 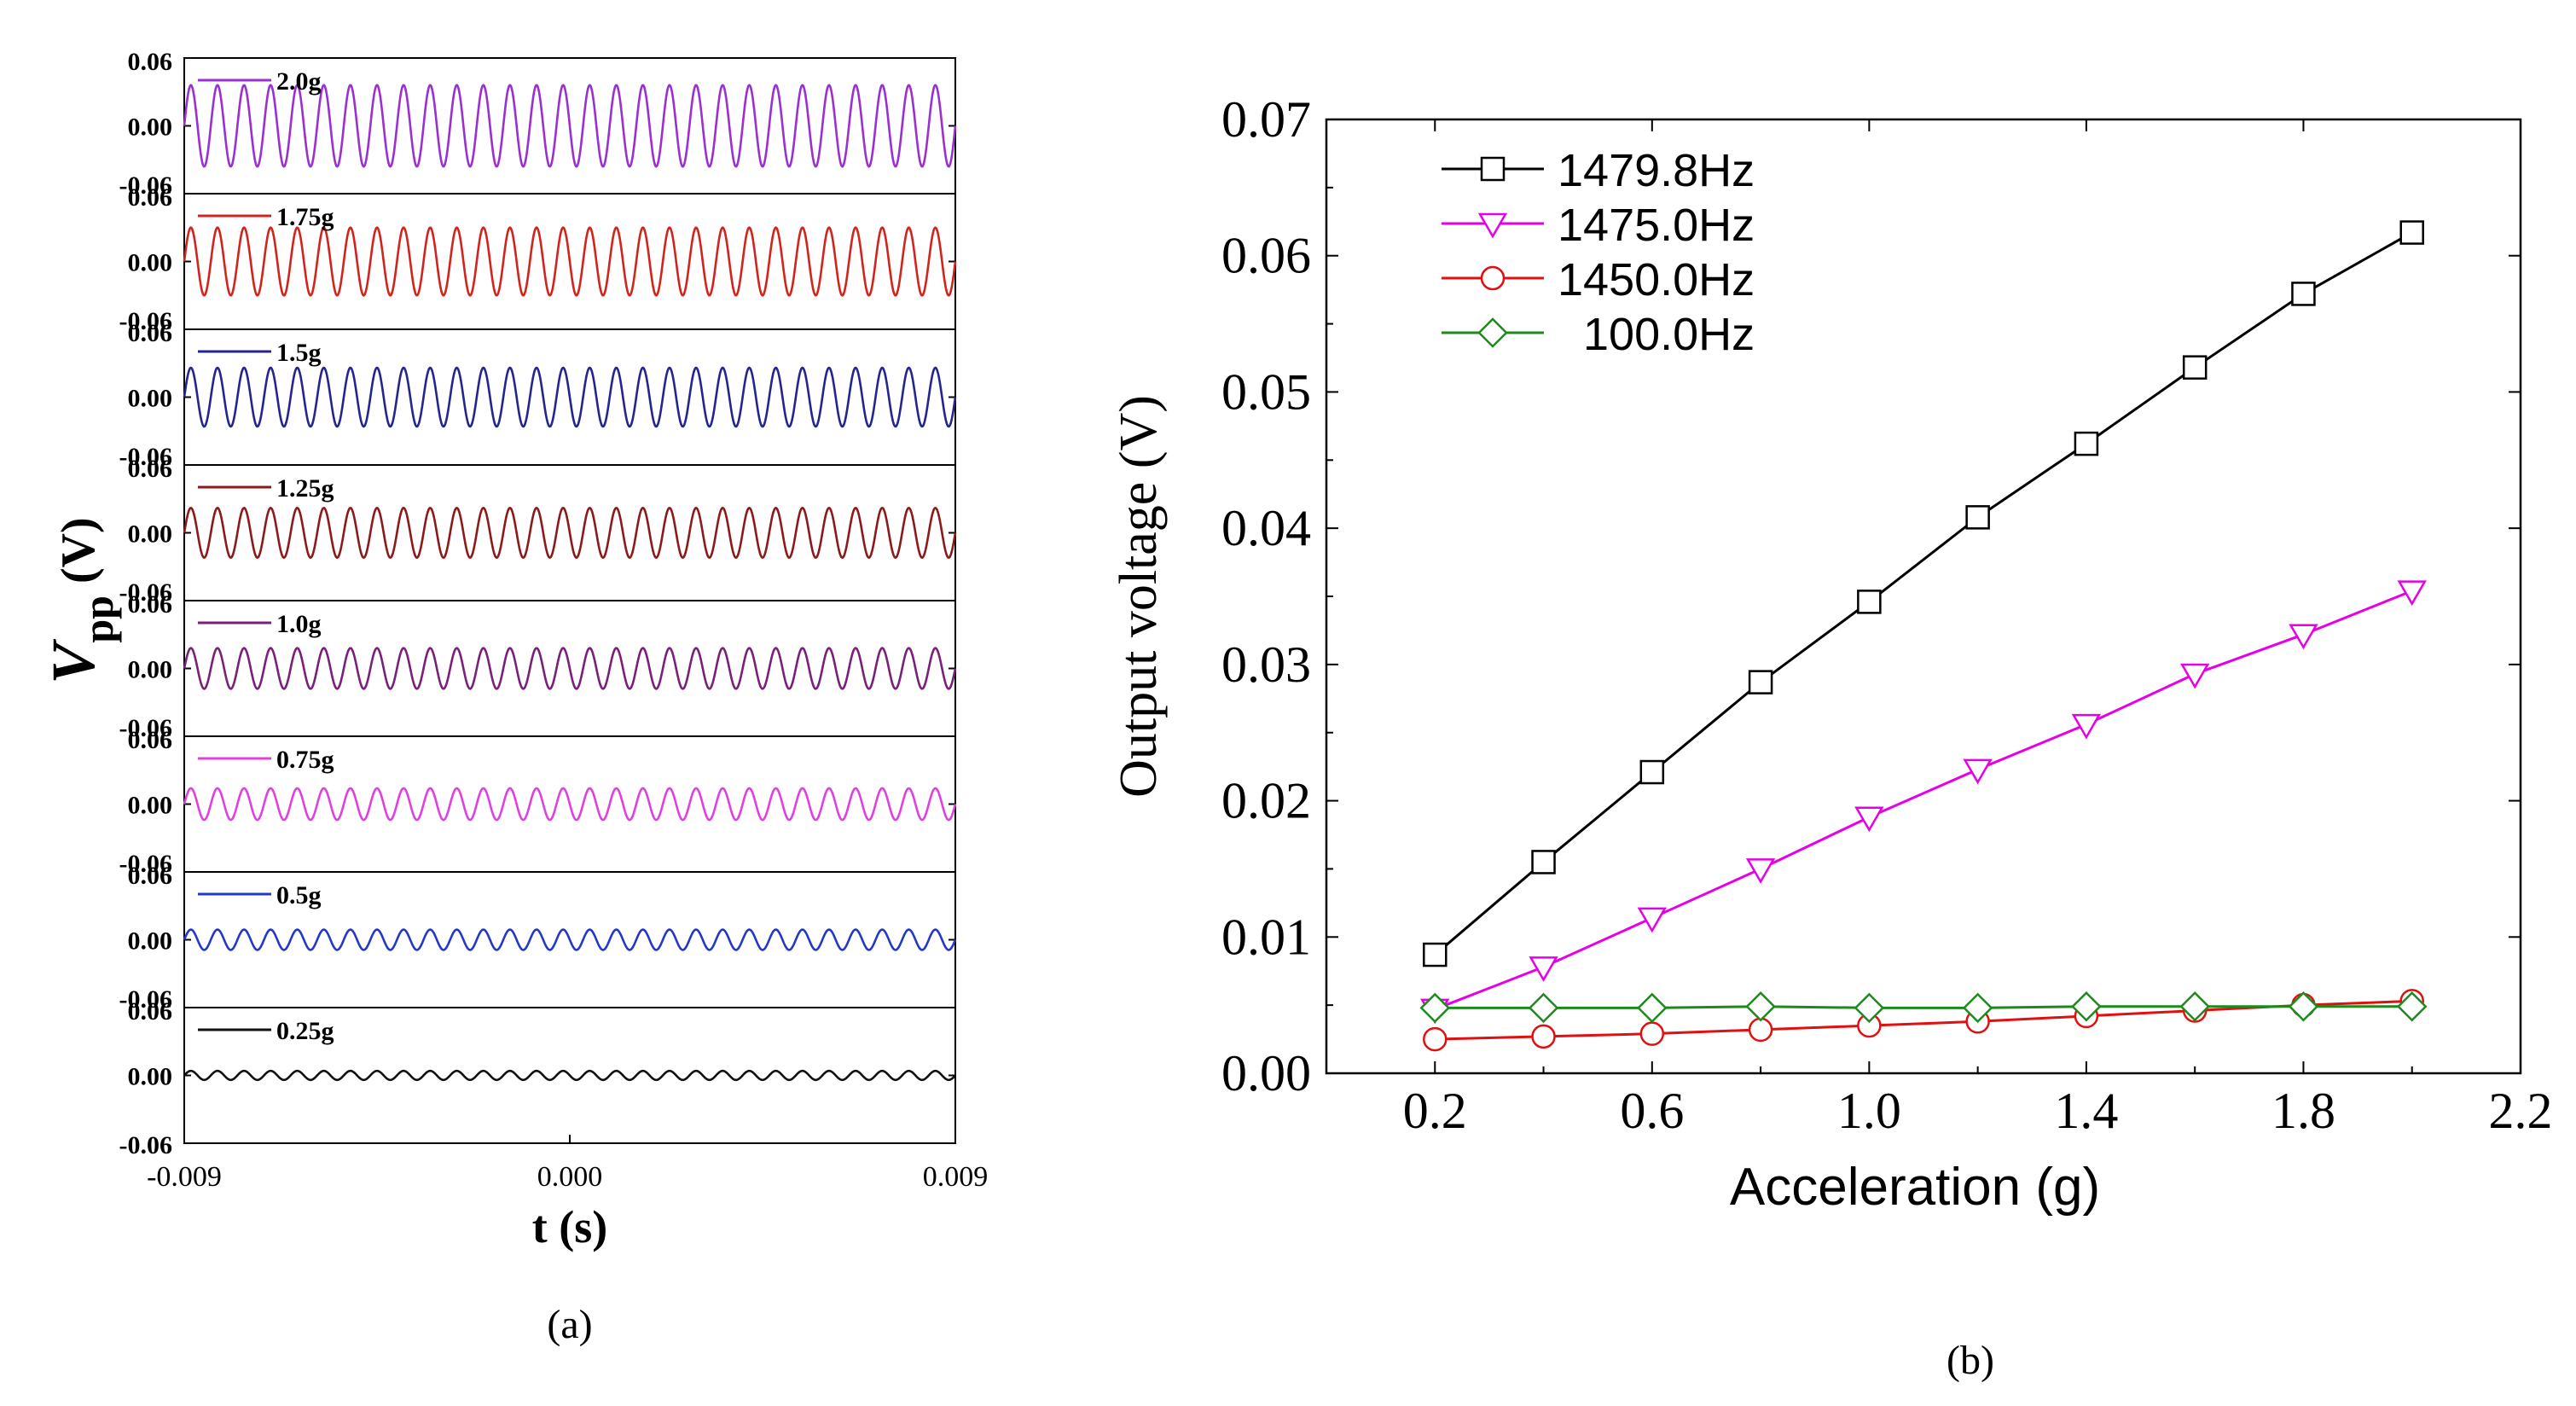 What do you see at coordinates (1656, 334) in the screenshot?
I see `legend-label: 100.0Hz` at bounding box center [1656, 334].